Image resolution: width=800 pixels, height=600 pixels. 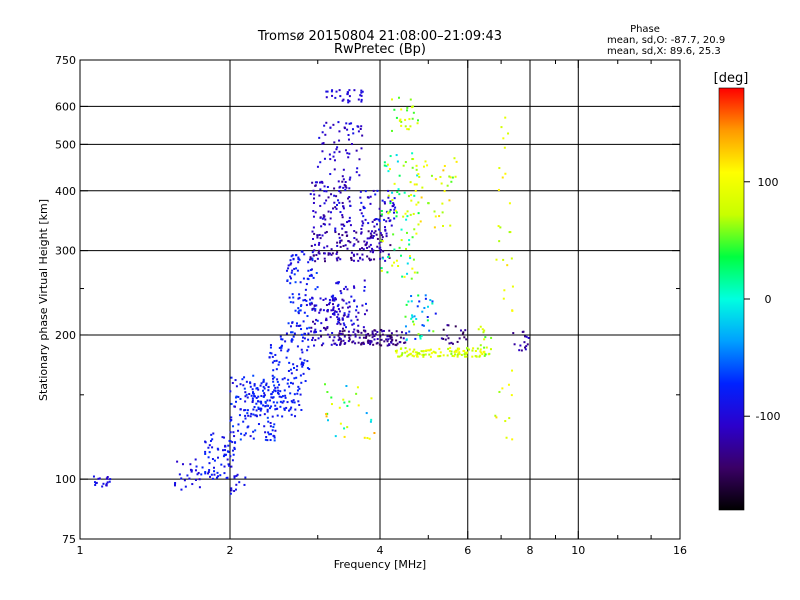 I want to click on y-tick-label: 500, so click(x=65, y=144).